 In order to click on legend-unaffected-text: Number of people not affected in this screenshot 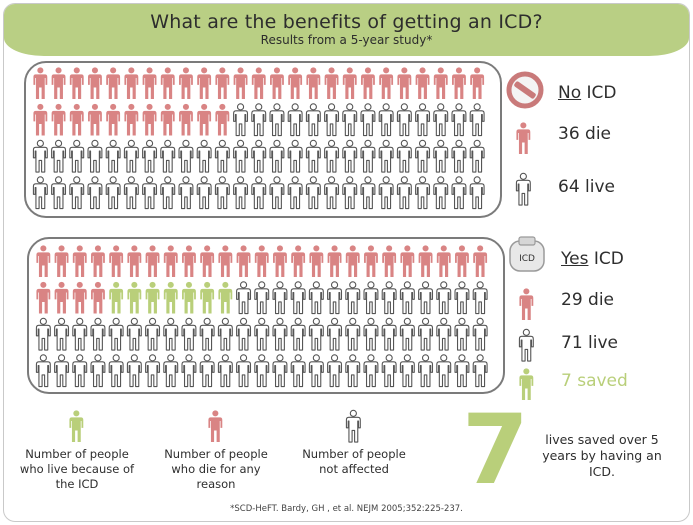, I will do `click(354, 461)`.